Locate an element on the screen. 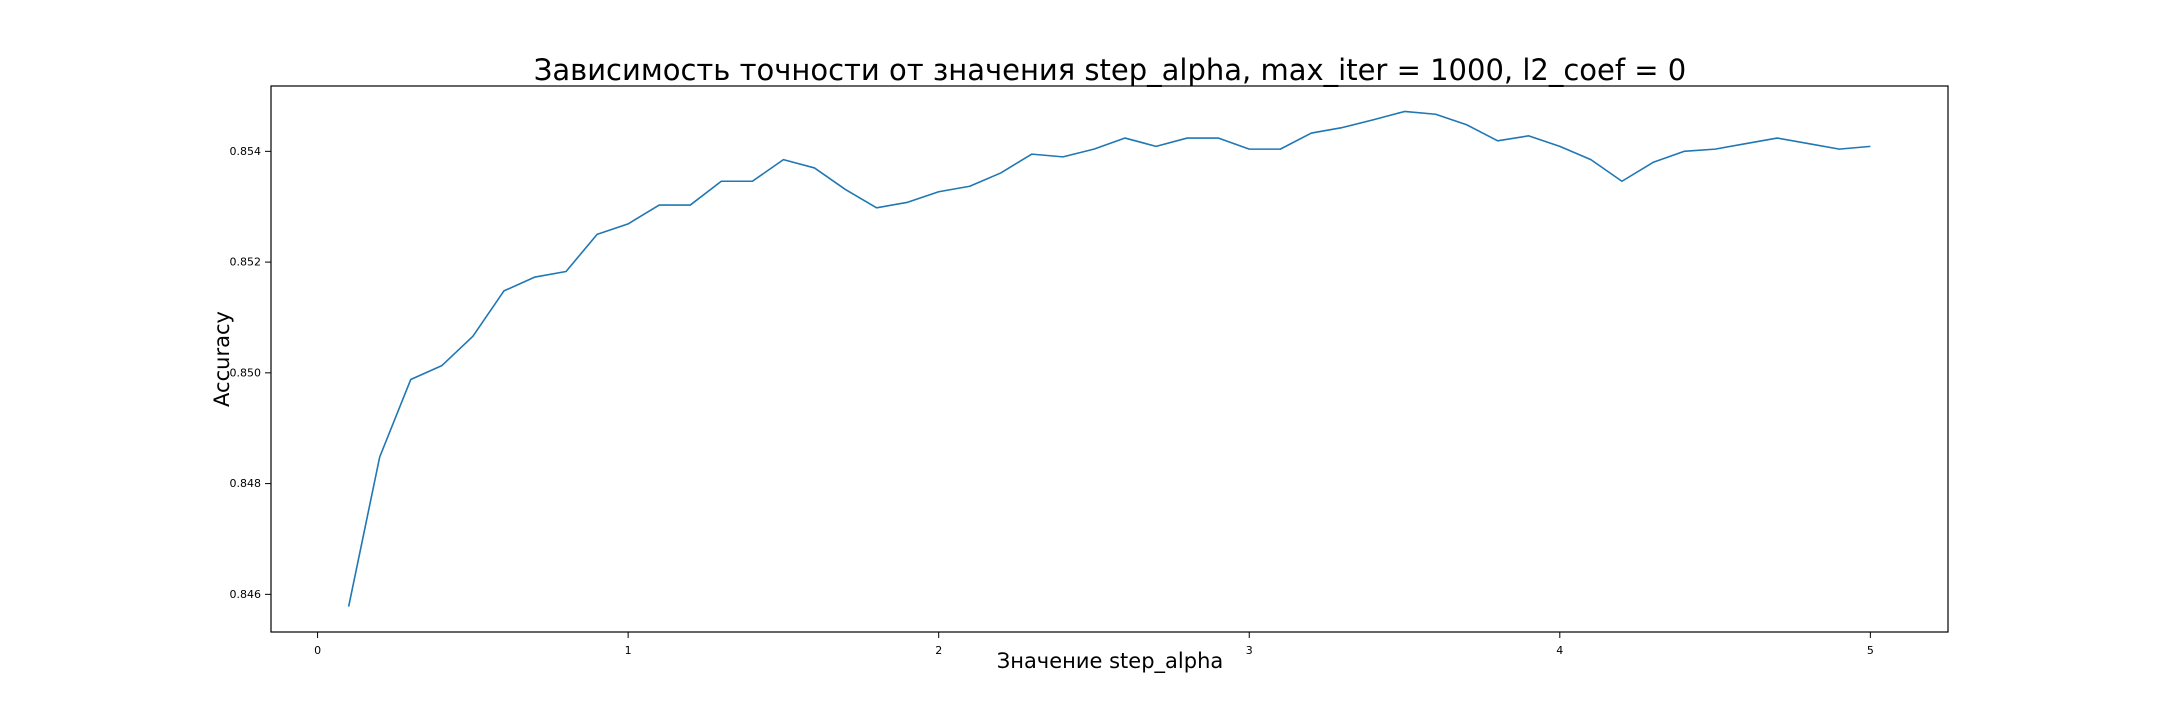  x-tick-label: 4 is located at coordinates (1559, 650).